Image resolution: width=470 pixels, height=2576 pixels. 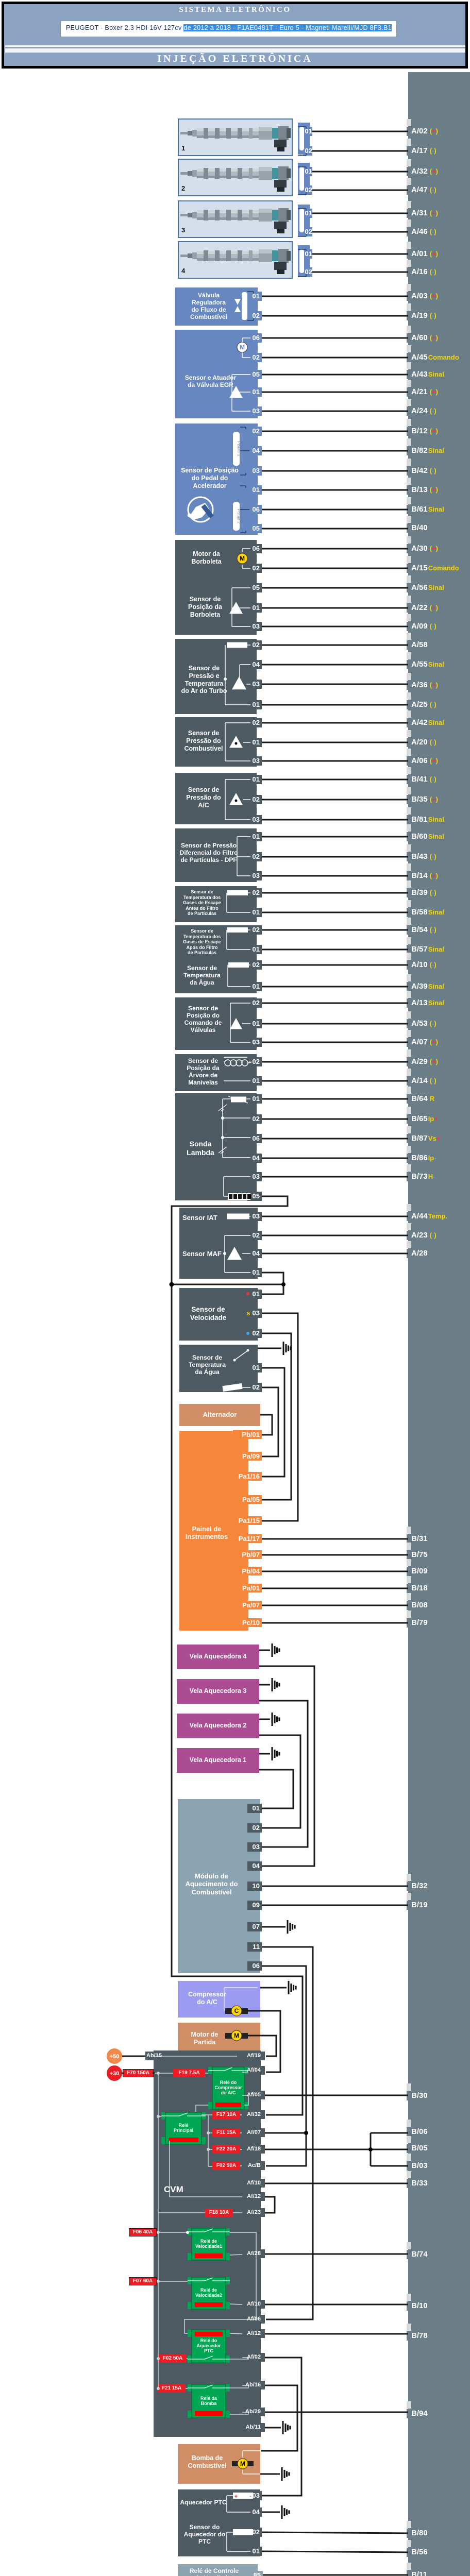 What do you see at coordinates (115, 2074) in the screenshot?
I see `svg-text: +30` at bounding box center [115, 2074].